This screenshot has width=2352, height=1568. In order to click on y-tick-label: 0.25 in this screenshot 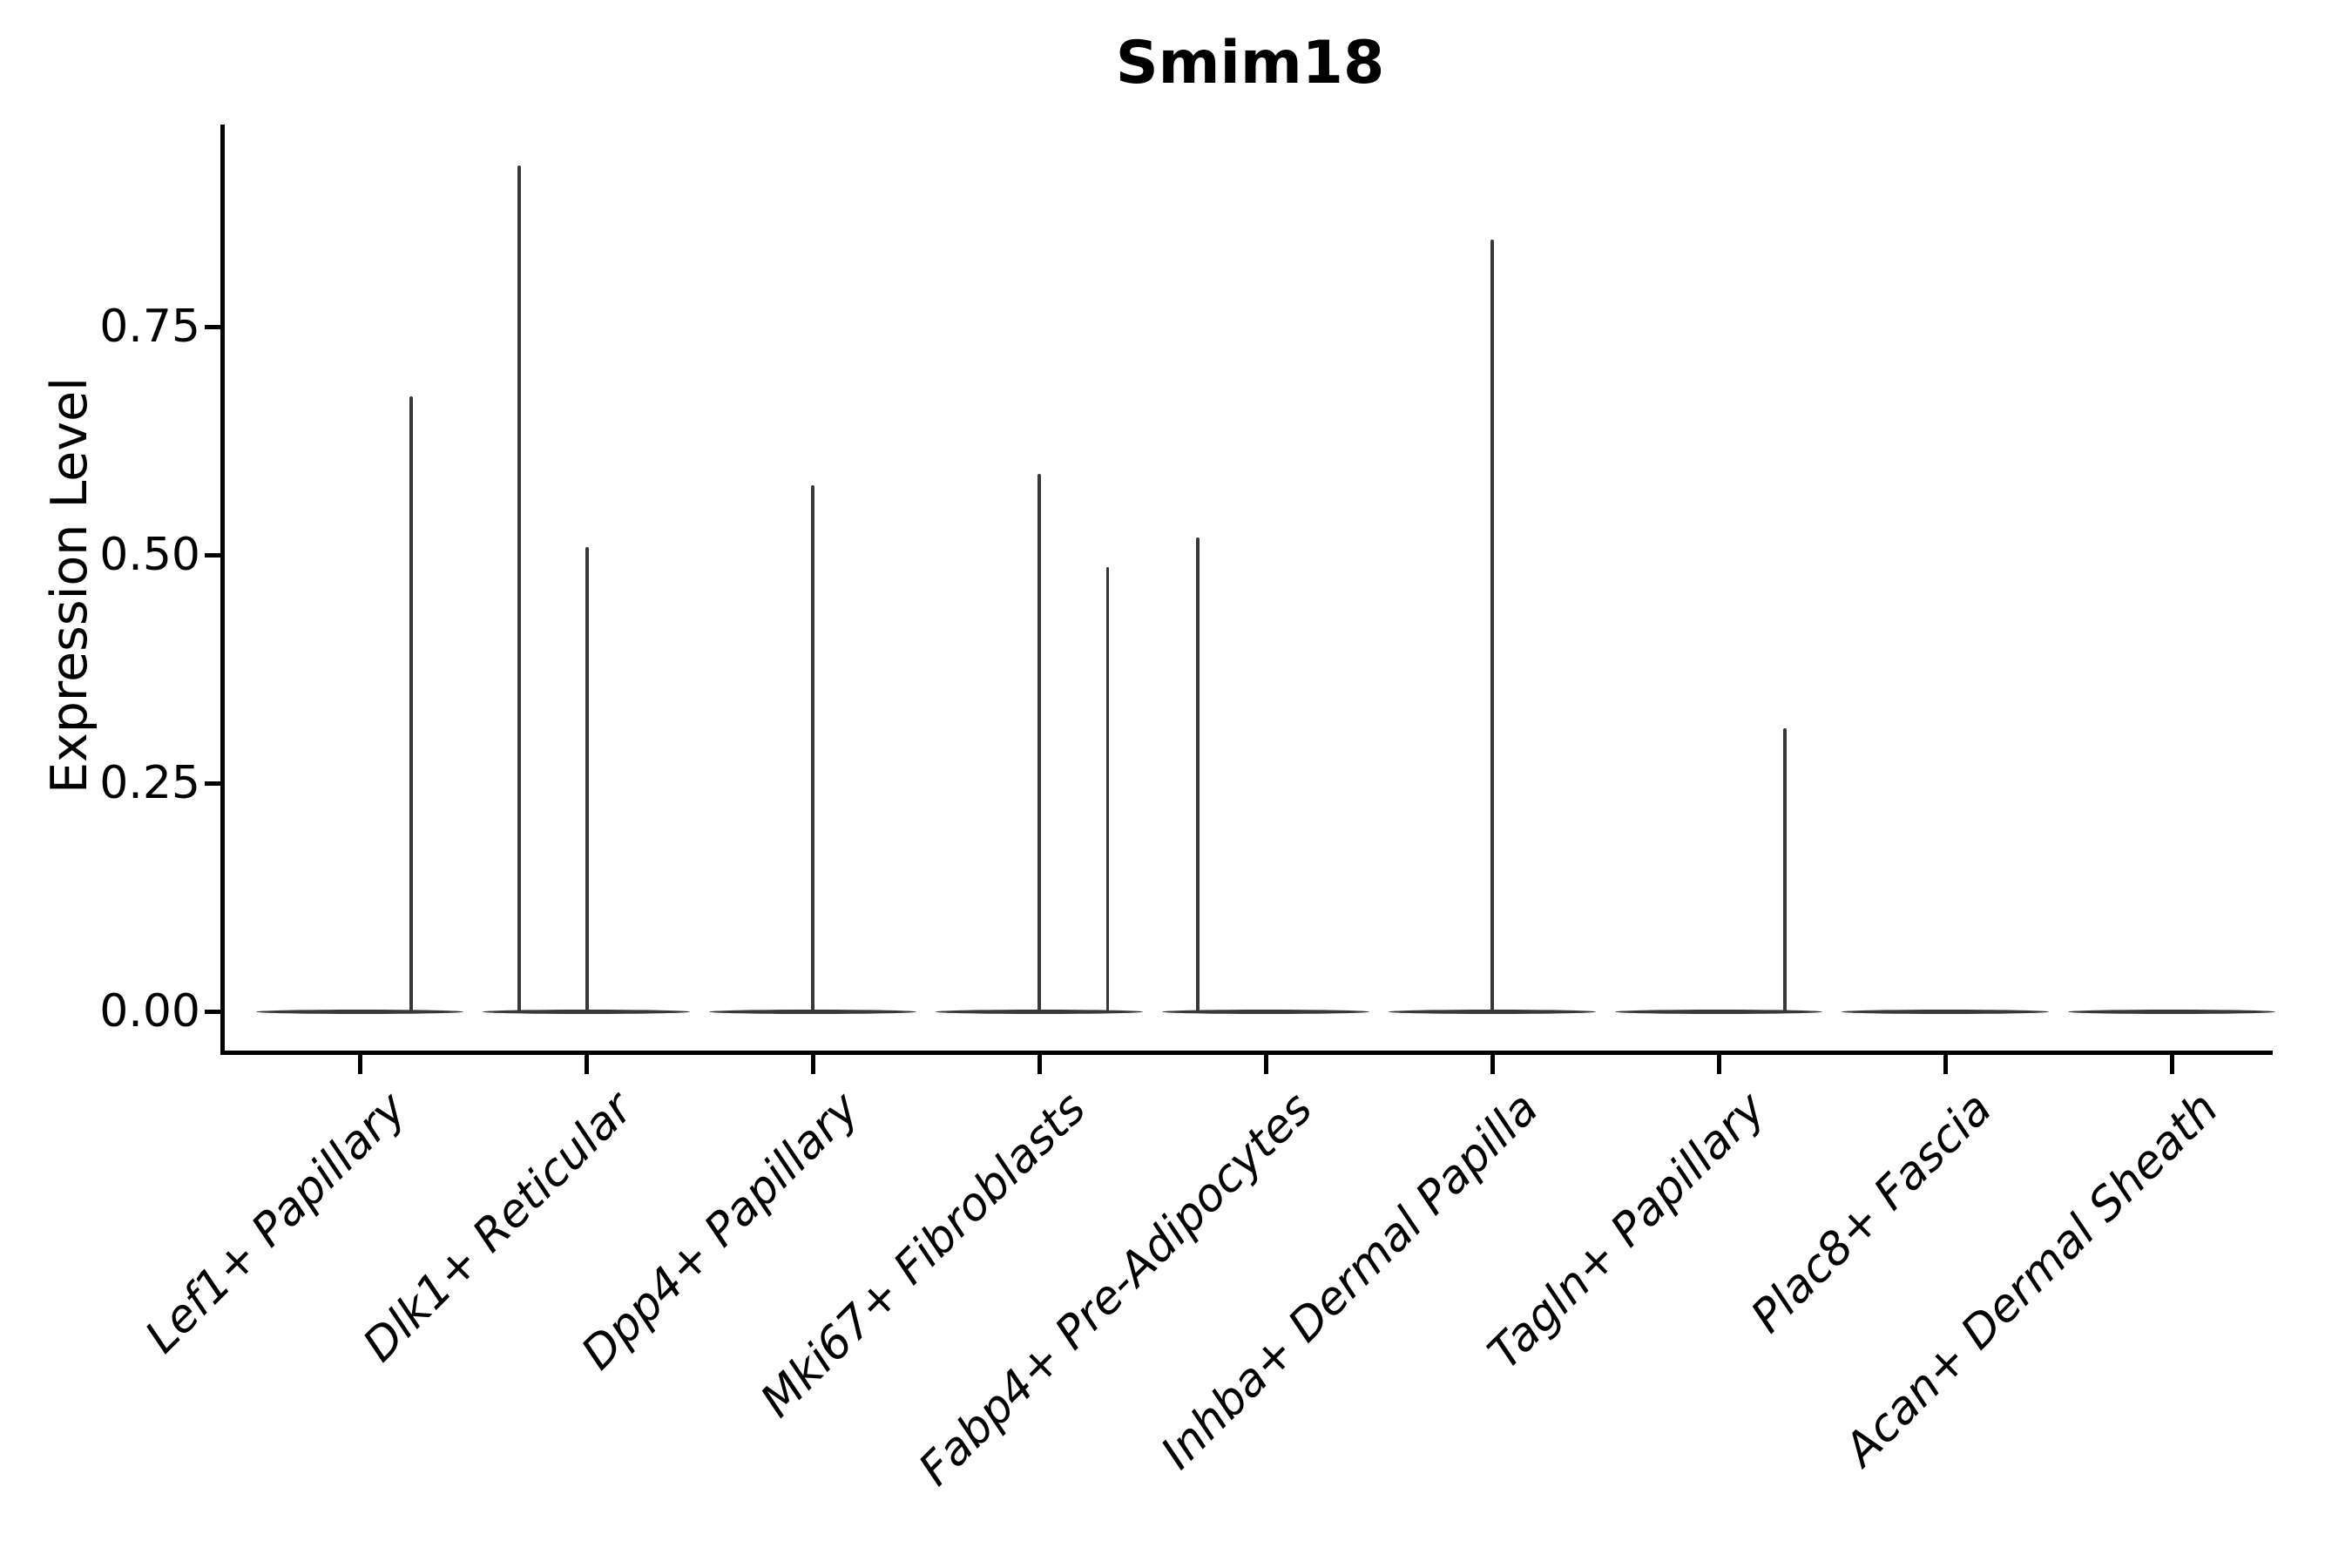, I will do `click(150, 783)`.